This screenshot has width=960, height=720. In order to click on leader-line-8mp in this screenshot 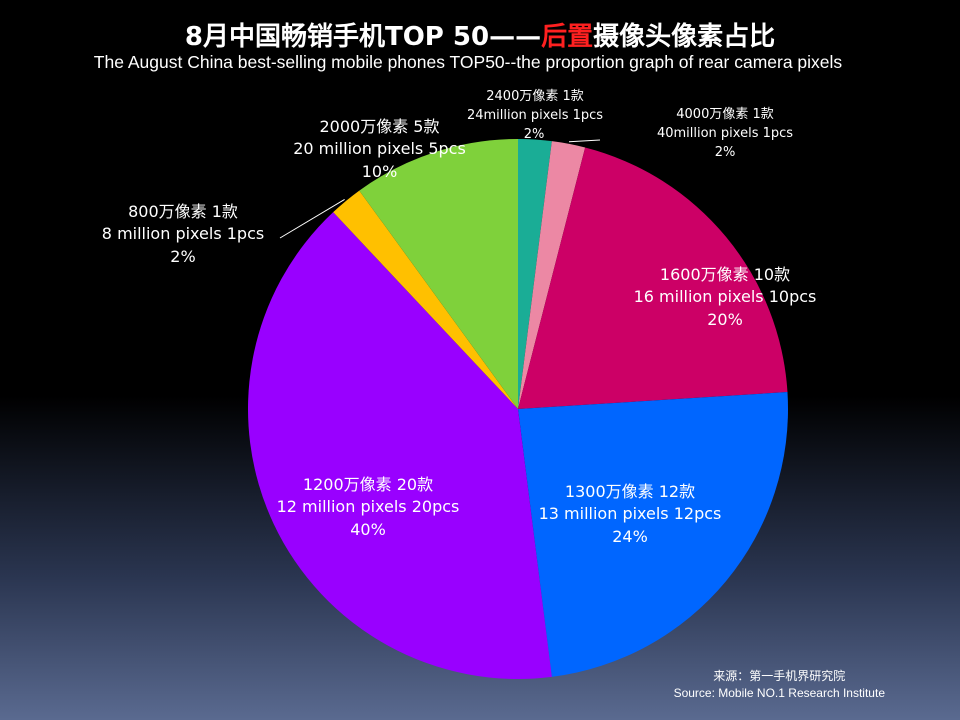, I will do `click(312, 218)`.